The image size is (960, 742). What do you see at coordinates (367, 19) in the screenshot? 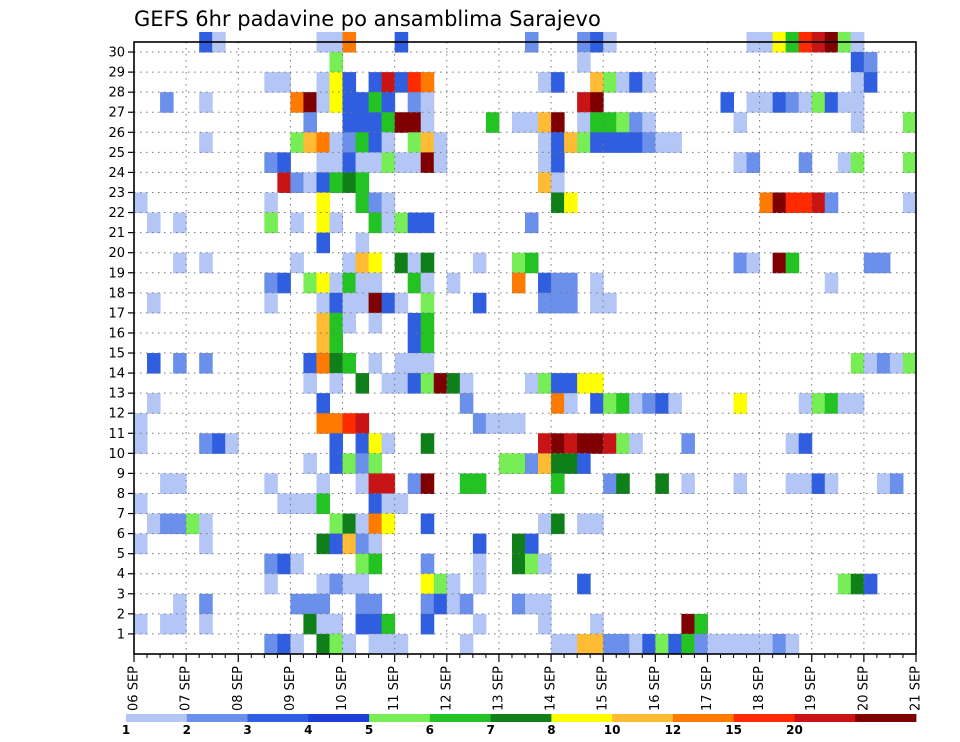
I see `chart-title: GEFS 6hr padavine po ansamblima Sarajevo` at bounding box center [367, 19].